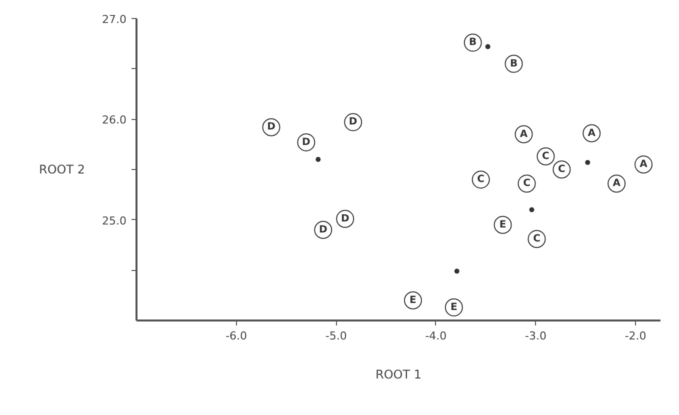 The image size is (679, 415). I want to click on series-label: B, so click(514, 64).